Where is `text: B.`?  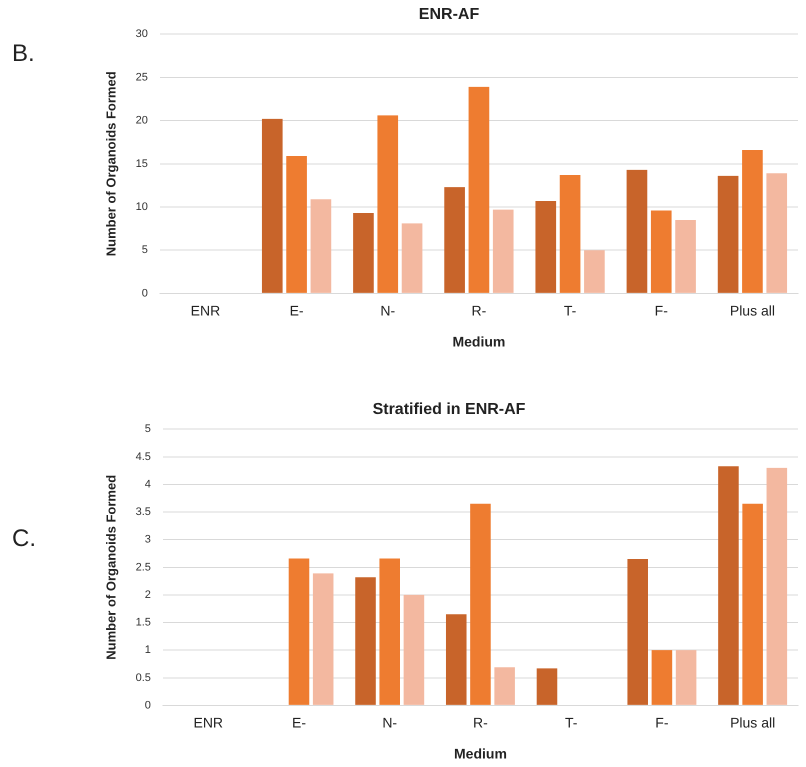
text: B. is located at coordinates (23, 54).